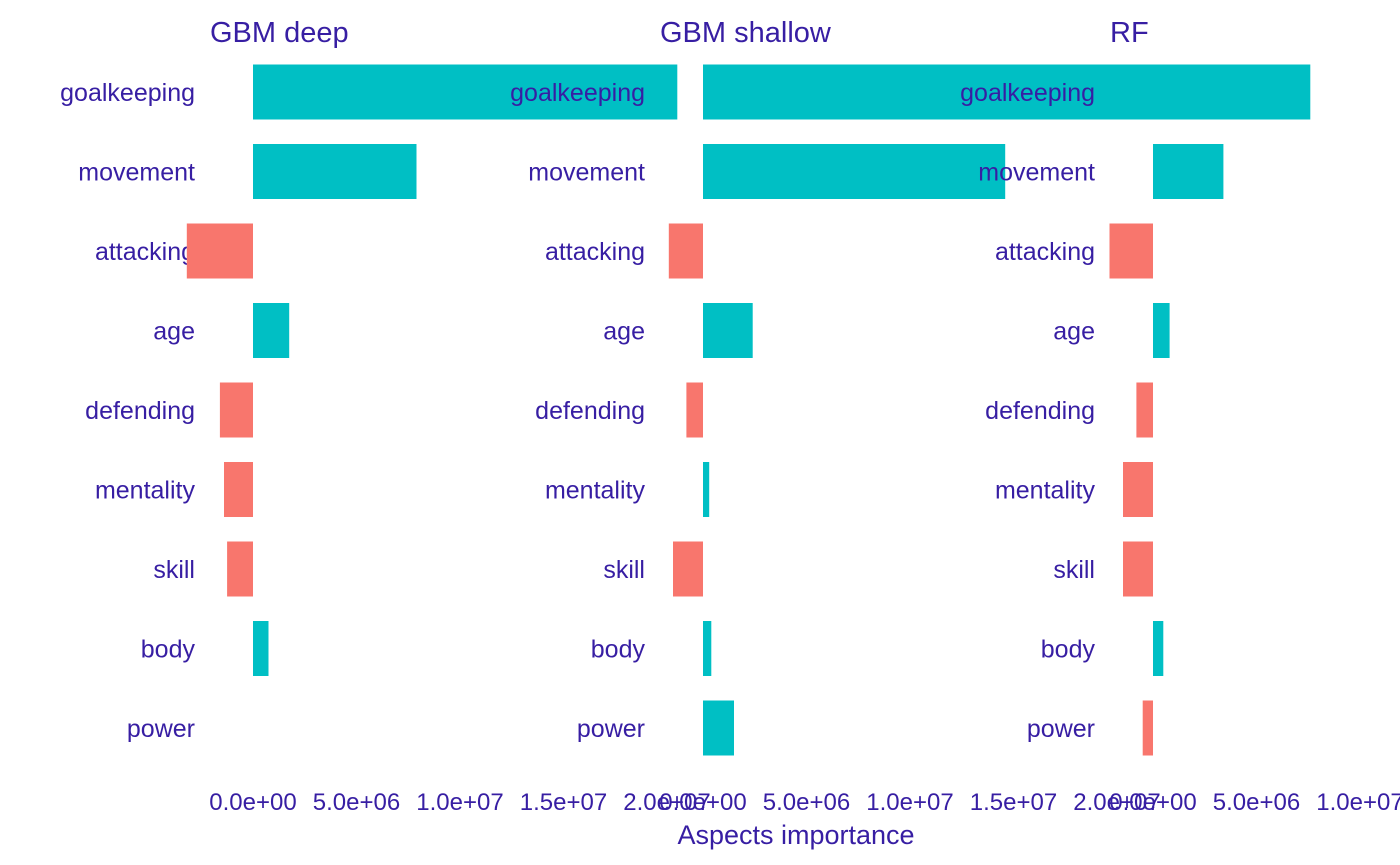  I want to click on panel-title: GBM deep, so click(279, 33).